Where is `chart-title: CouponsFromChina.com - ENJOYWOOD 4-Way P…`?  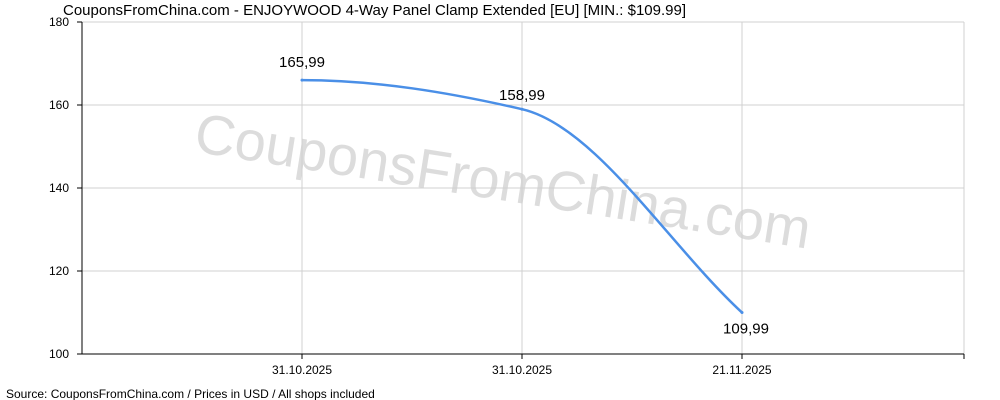 chart-title: CouponsFromChina.com - ENJOYWOOD 4-Way P… is located at coordinates (374, 10).